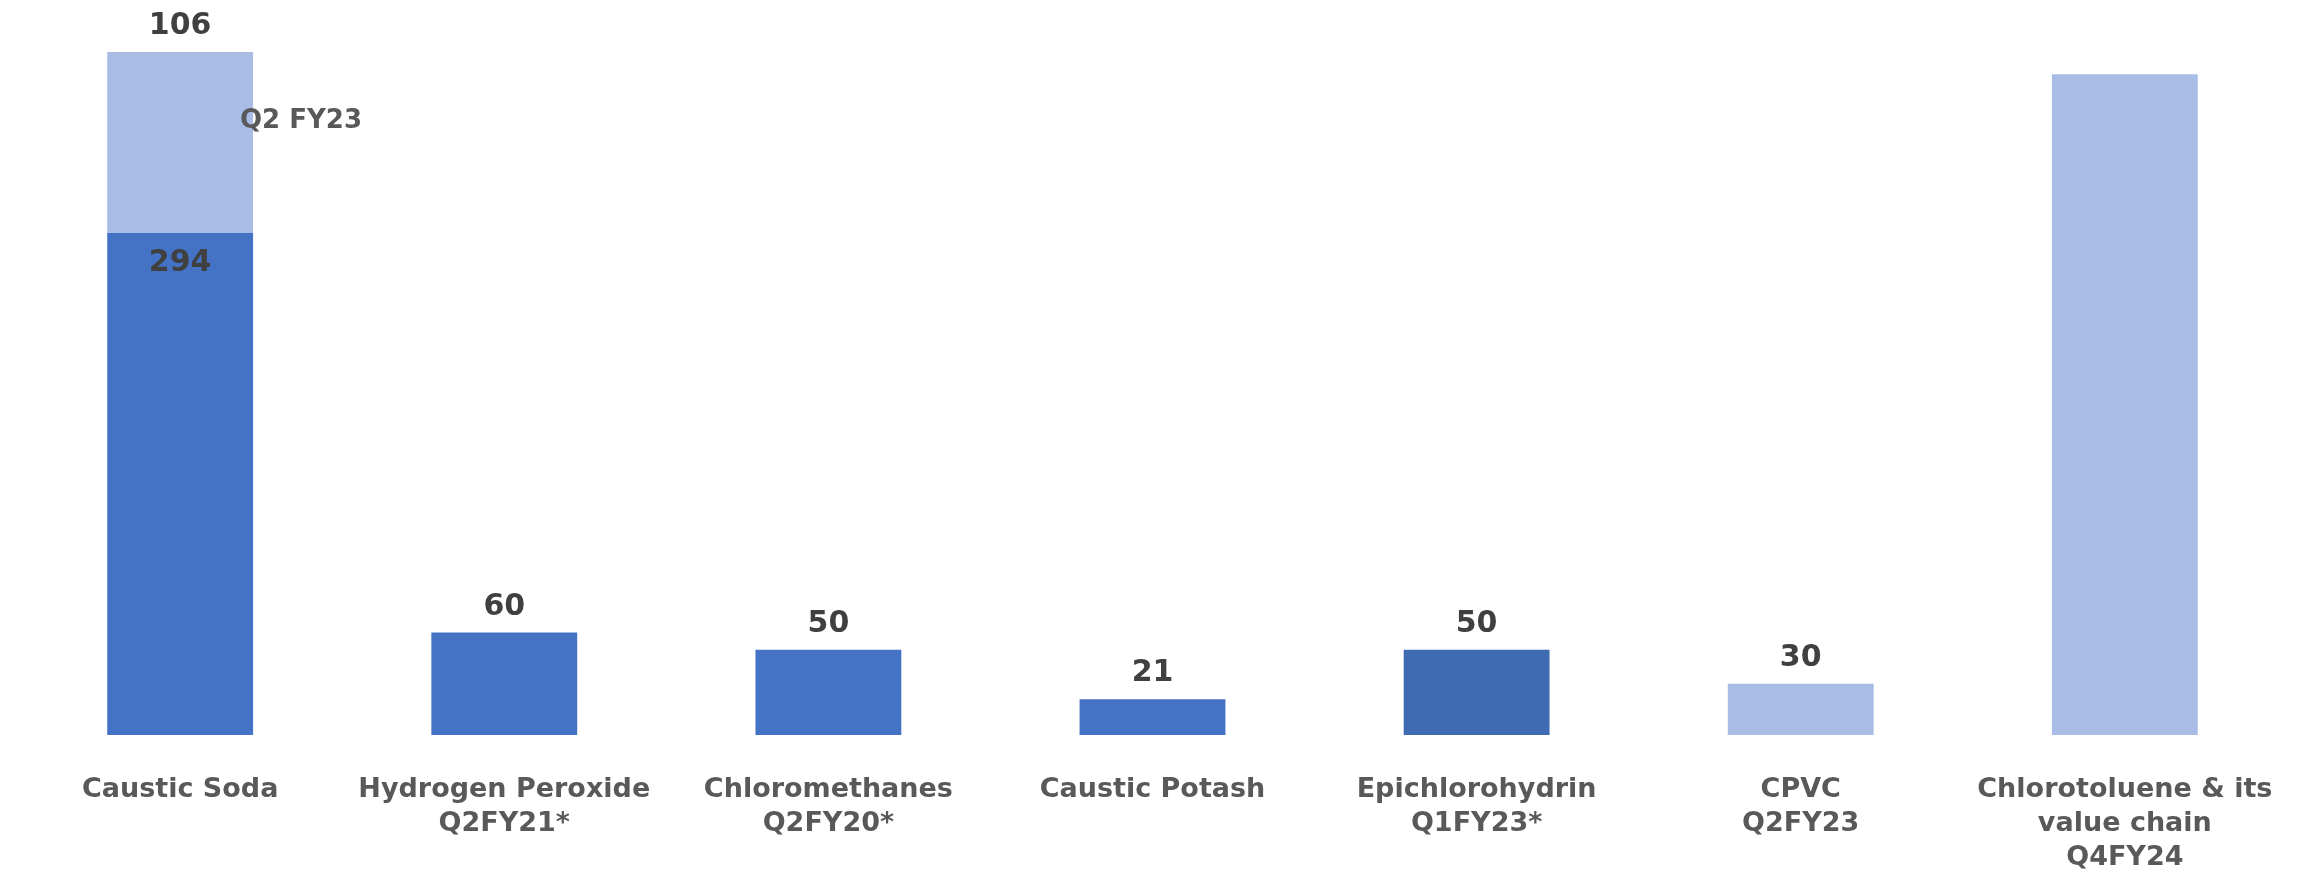 Image resolution: width=2315 pixels, height=879 pixels. I want to click on x-tick-label: Hydrogen Peroxide Q2FY21*, so click(504, 804).